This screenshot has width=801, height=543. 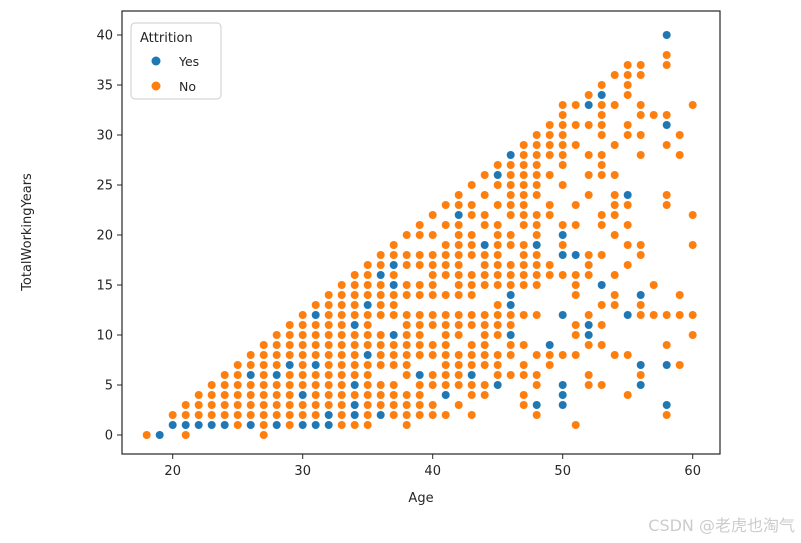 What do you see at coordinates (27, 232) in the screenshot?
I see `y-axis-label: TotalWorkingYears` at bounding box center [27, 232].